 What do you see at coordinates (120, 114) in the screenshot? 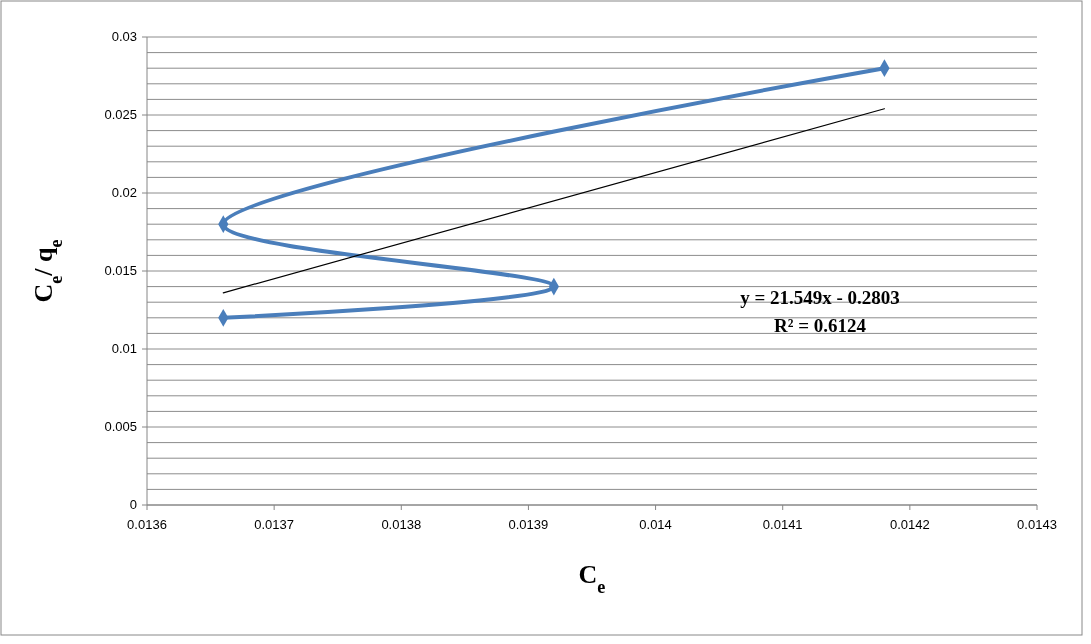
I see `y-tick-label: 0.025` at bounding box center [120, 114].